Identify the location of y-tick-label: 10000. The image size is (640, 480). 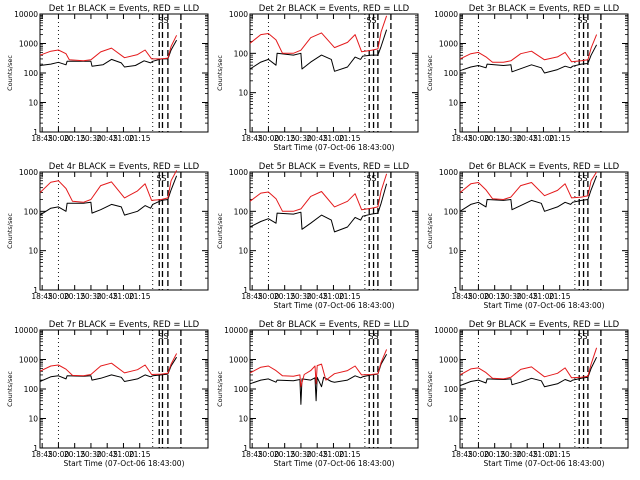
(446, 330).